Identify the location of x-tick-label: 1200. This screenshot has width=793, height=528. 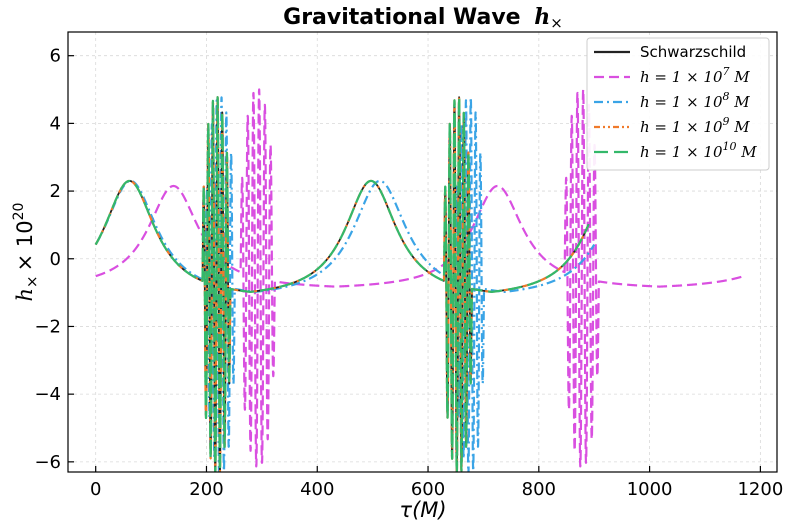
(760, 489).